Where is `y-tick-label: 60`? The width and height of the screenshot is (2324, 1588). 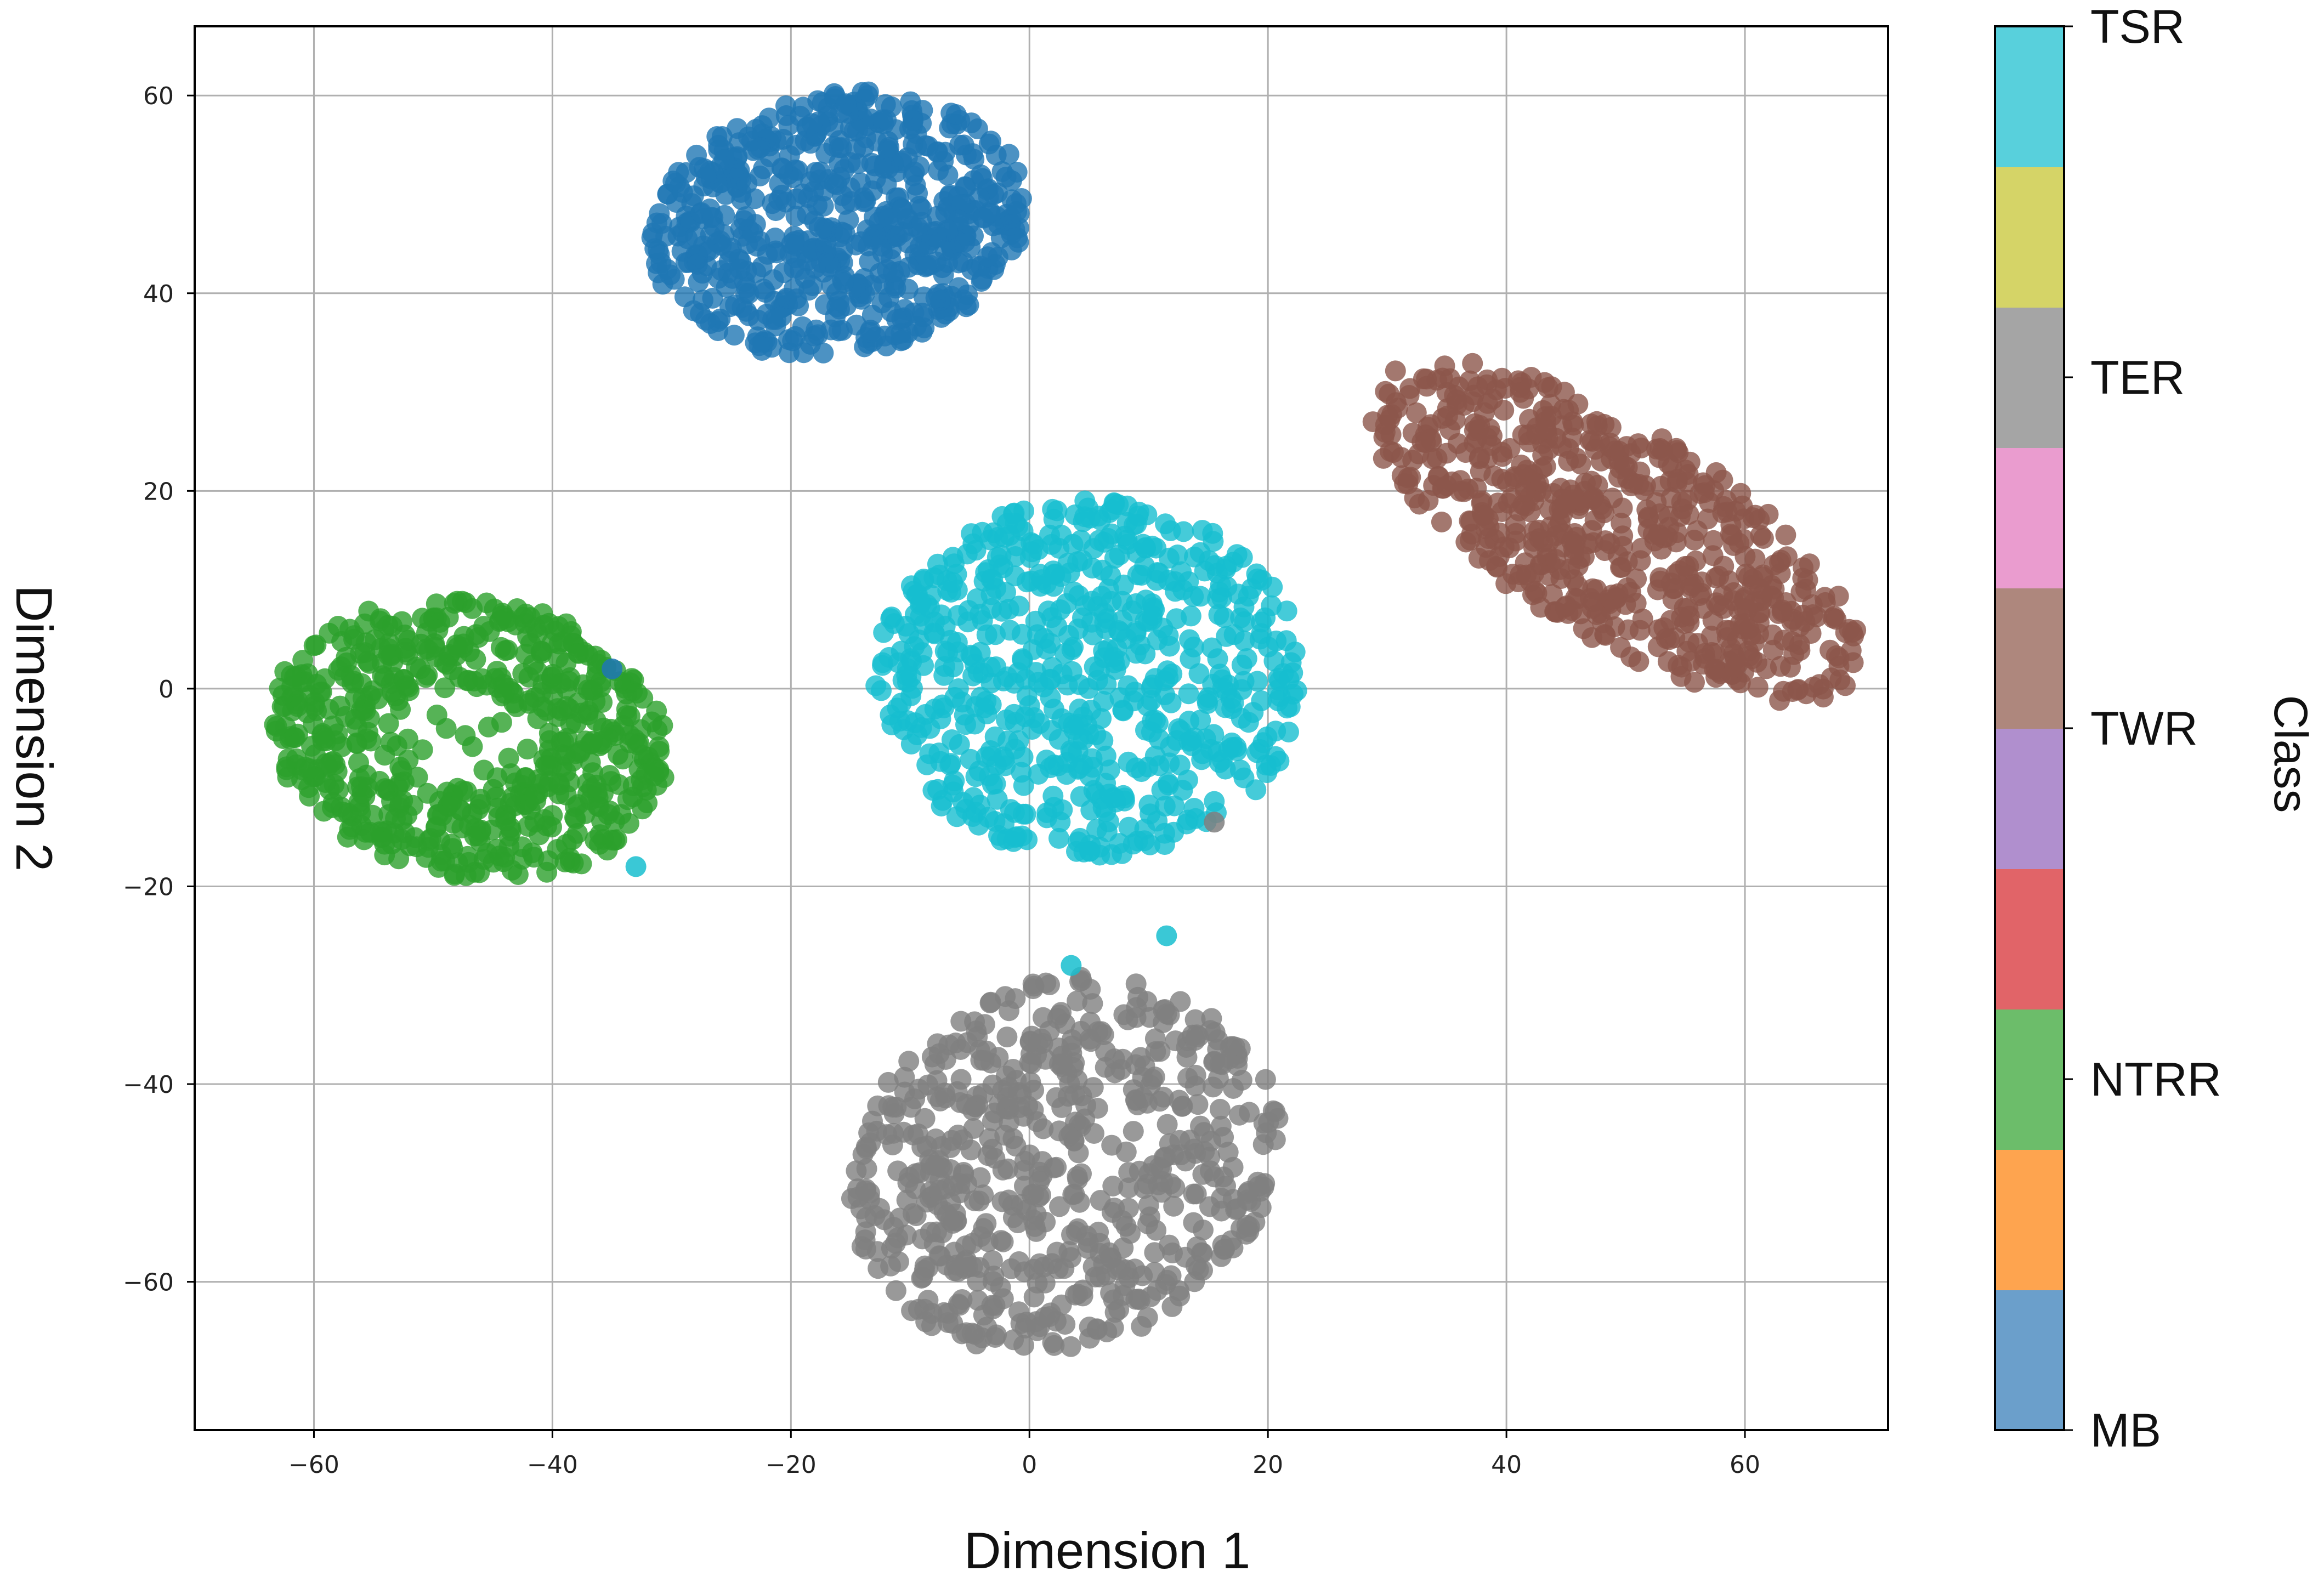
y-tick-label: 60 is located at coordinates (158, 96).